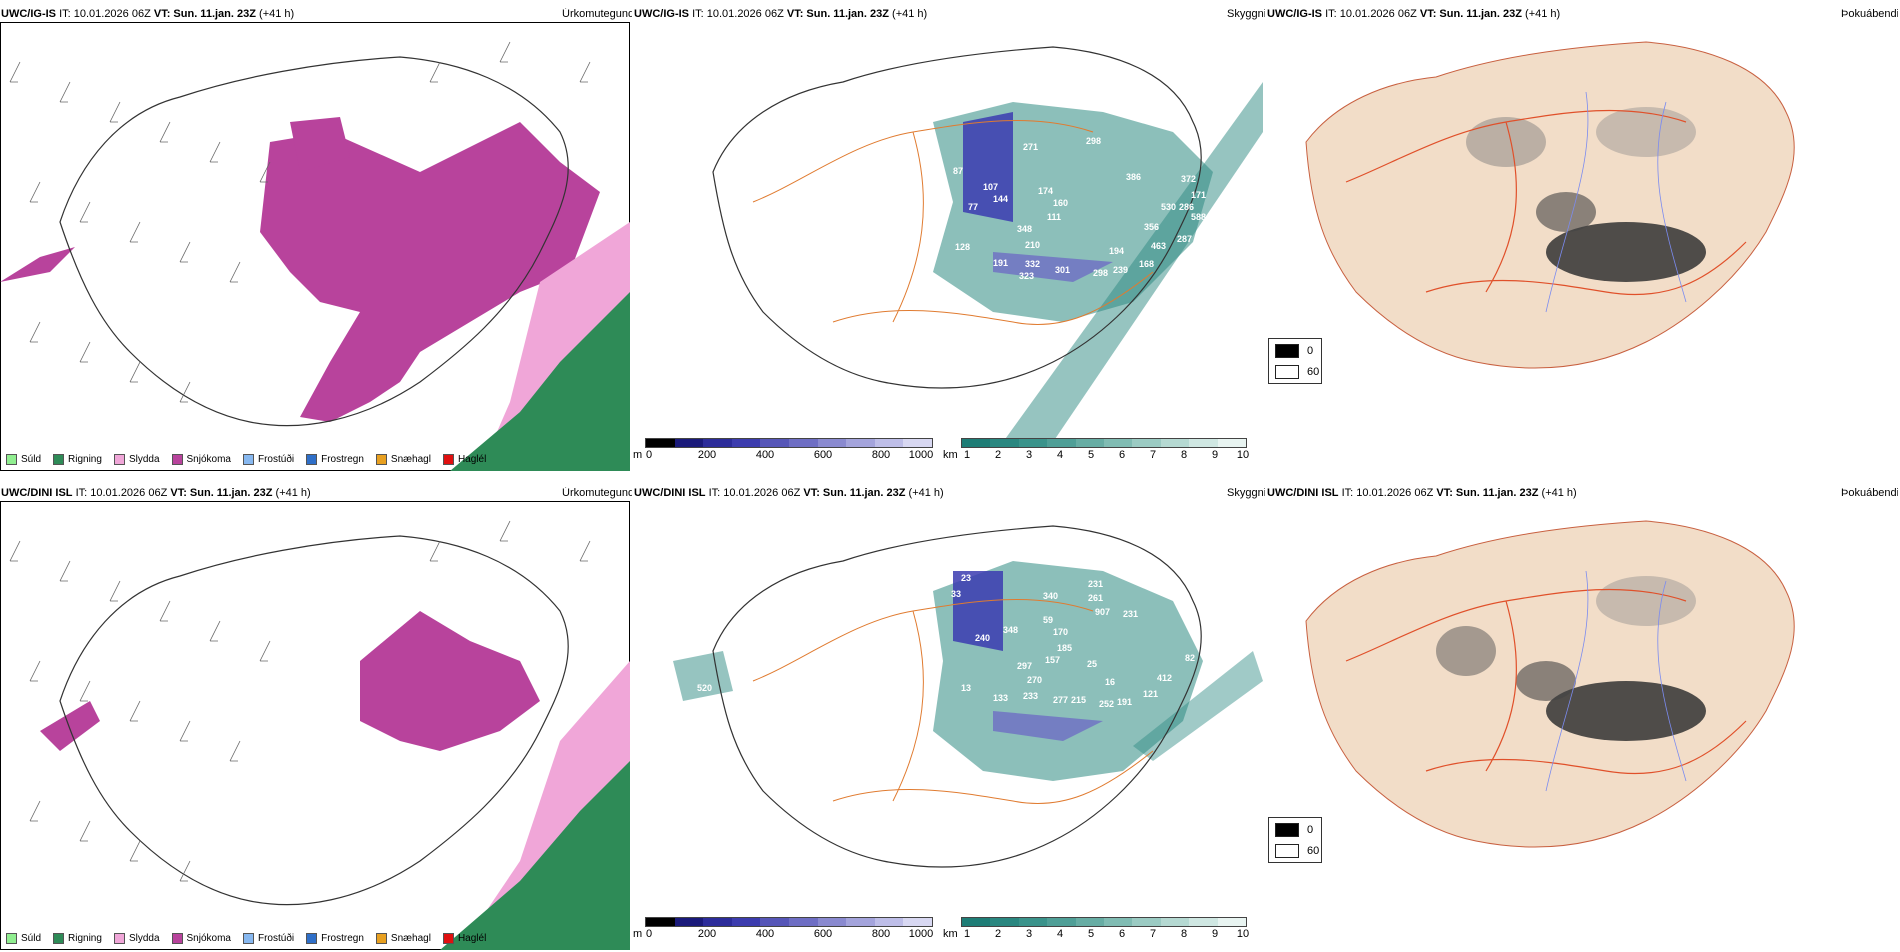  What do you see at coordinates (1030, 696) in the screenshot?
I see `cloud-label: 233` at bounding box center [1030, 696].